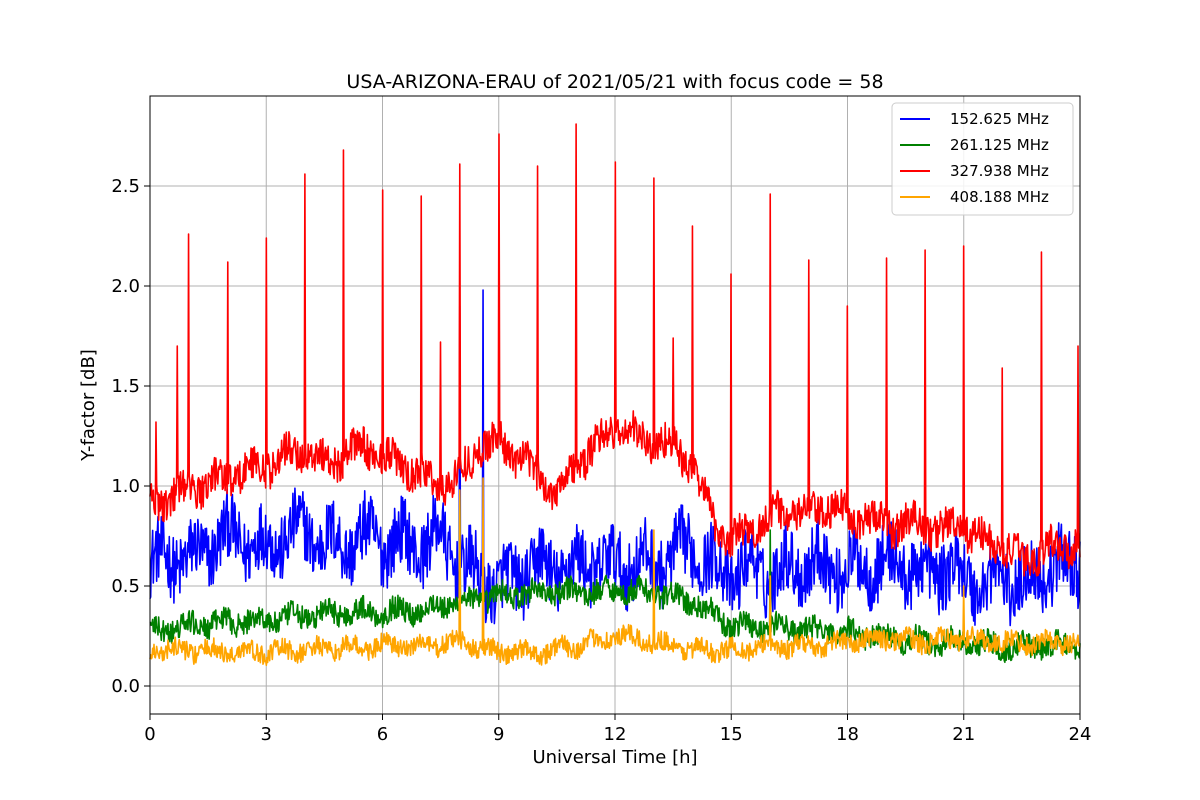  I want to click on legend-label: 261.125 MHz, so click(999, 145).